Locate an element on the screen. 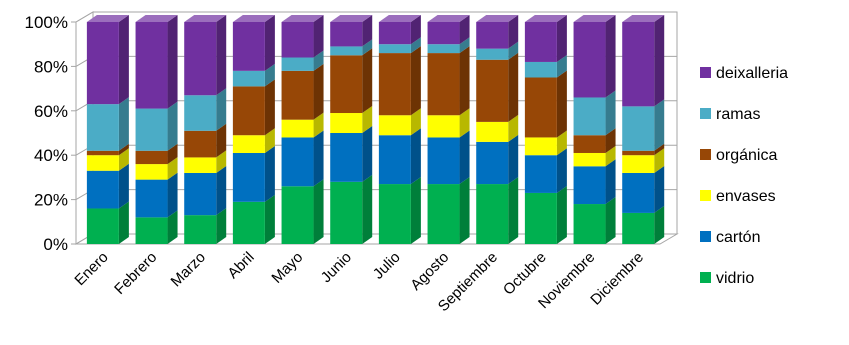 This screenshot has height=345, width=849. y-axis-tick-labels: 0% 20% 40% 60% 80% 100% is located at coordinates (46, 133).